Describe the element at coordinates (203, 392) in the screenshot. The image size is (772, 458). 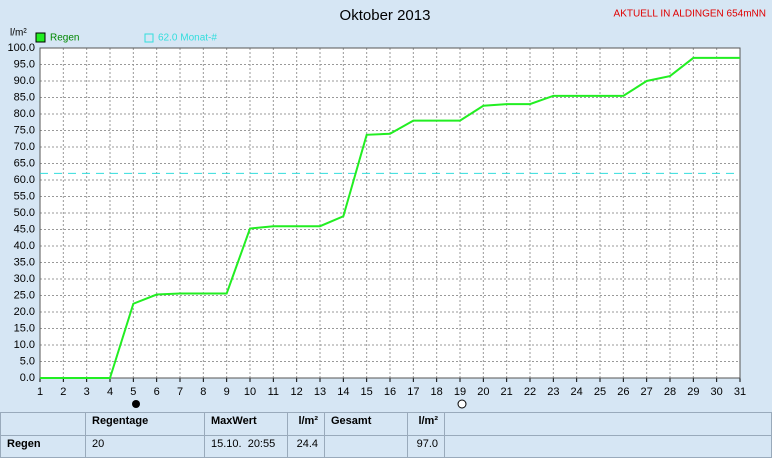
I see `x-tick-label: 8` at that location.